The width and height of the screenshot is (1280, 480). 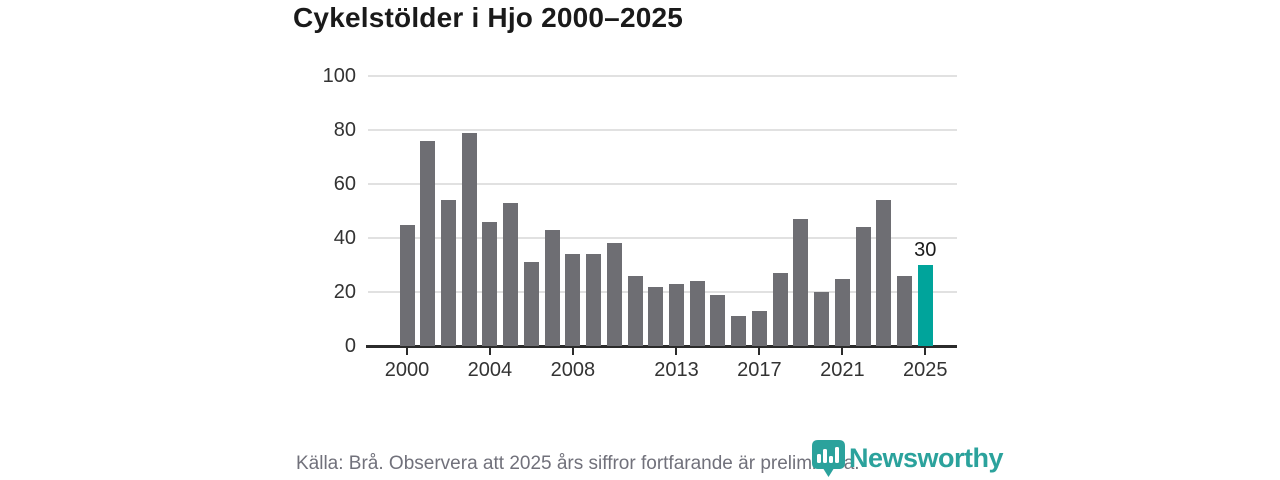 I want to click on bar-2003, so click(x=469, y=239).